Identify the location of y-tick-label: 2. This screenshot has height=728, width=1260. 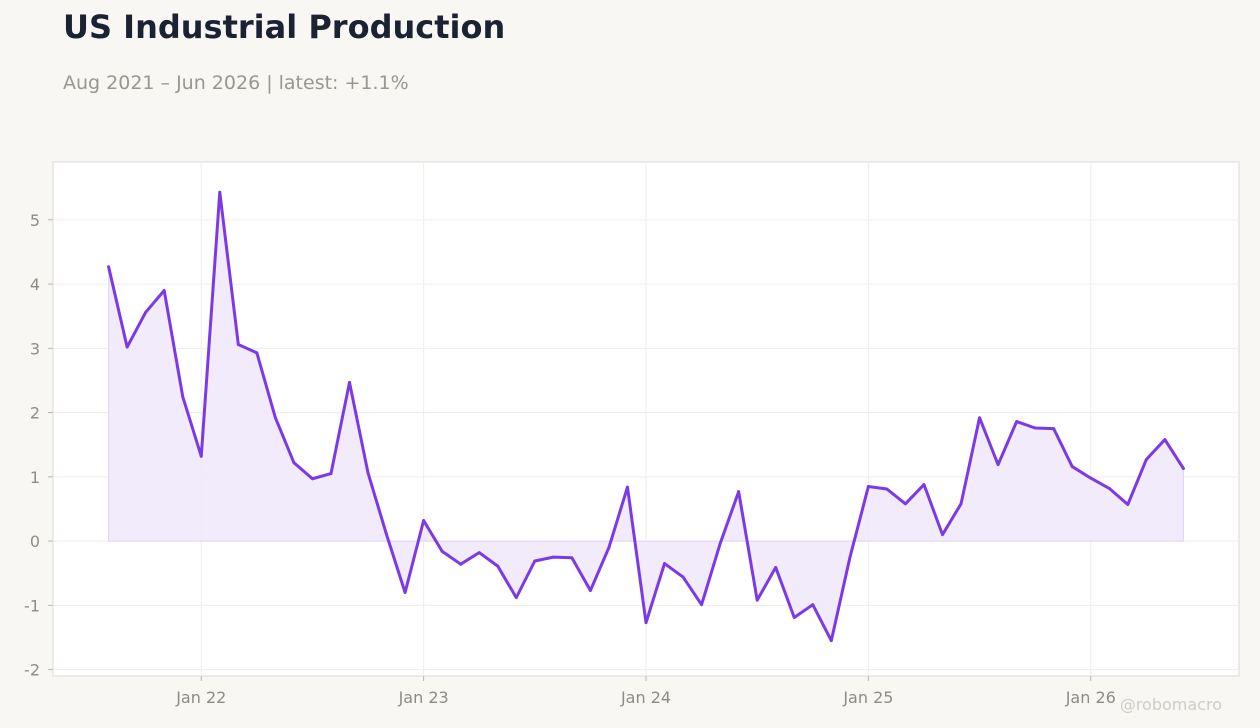
(35, 413).